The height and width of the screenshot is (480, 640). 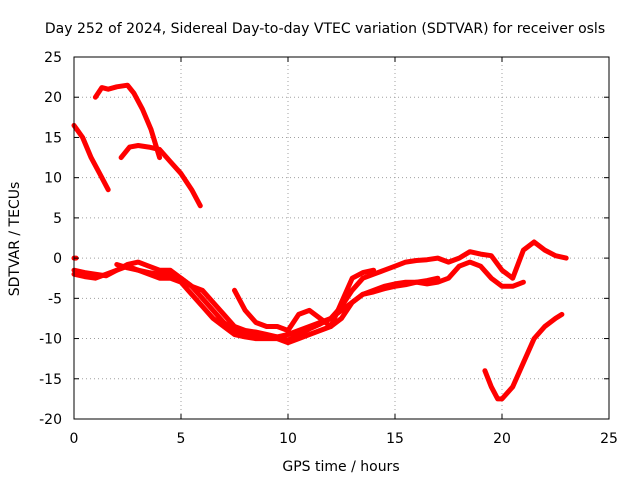 What do you see at coordinates (15, 239) in the screenshot?
I see `y-axis-label: SDTVAR / TECUs` at bounding box center [15, 239].